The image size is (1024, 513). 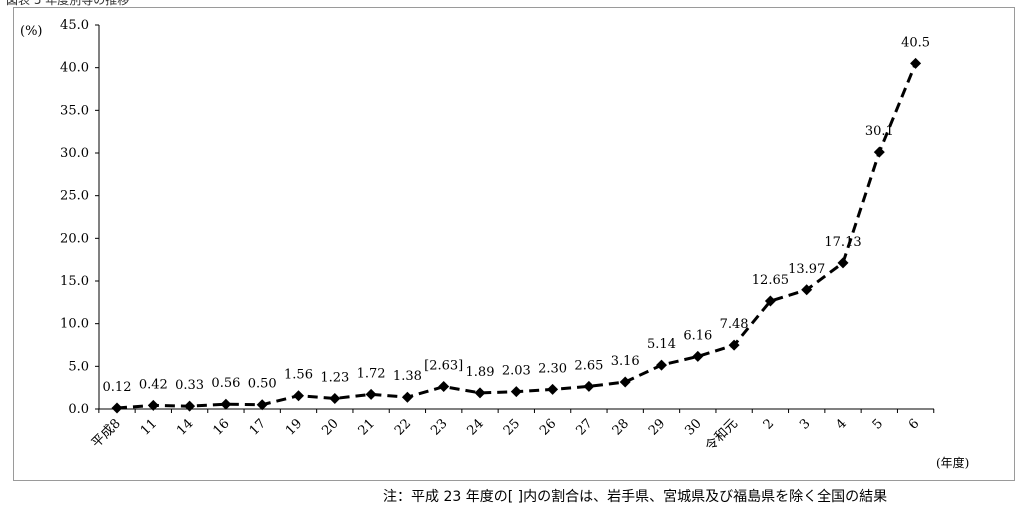 What do you see at coordinates (697, 335) in the screenshot?
I see `data-label: 6.16` at bounding box center [697, 335].